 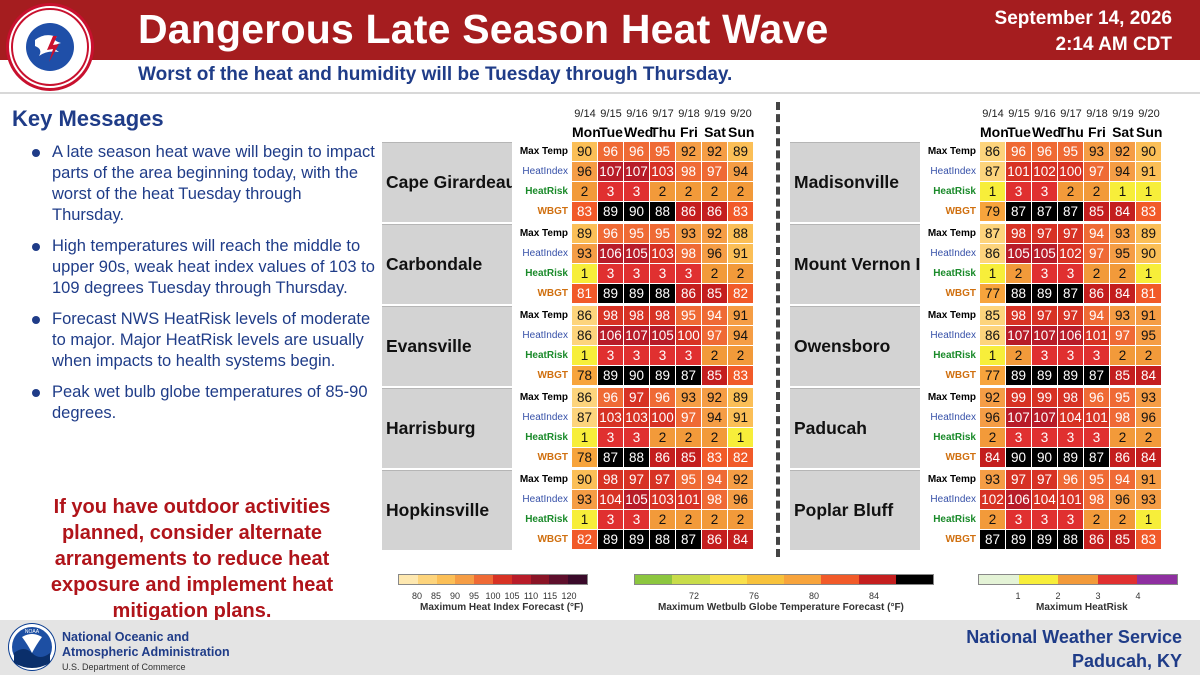 I want to click on max-temp-row: Max Temp 85 98 97 97 94 93 91, so click(x=1041, y=316).